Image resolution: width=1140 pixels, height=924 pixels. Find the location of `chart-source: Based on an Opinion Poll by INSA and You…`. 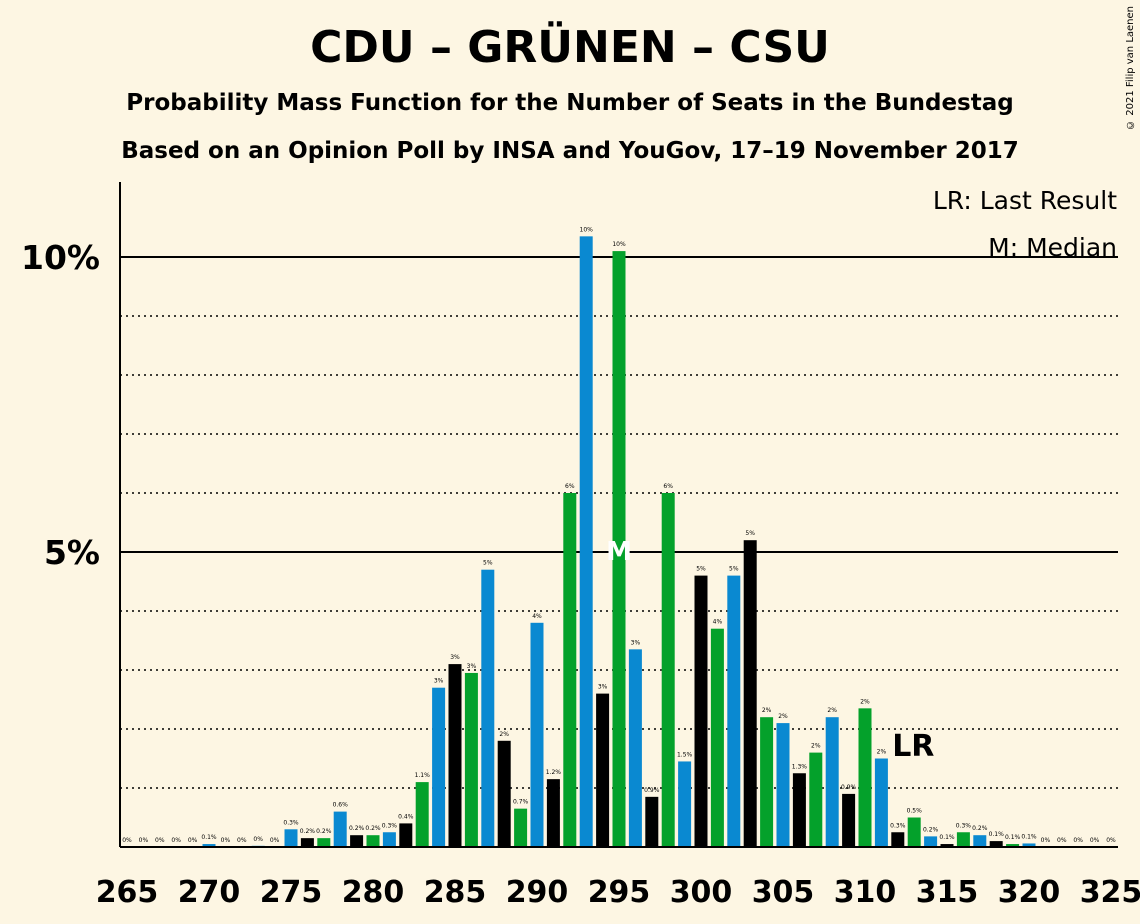

chart-source: Based on an Opinion Poll by INSA and You… is located at coordinates (570, 151).